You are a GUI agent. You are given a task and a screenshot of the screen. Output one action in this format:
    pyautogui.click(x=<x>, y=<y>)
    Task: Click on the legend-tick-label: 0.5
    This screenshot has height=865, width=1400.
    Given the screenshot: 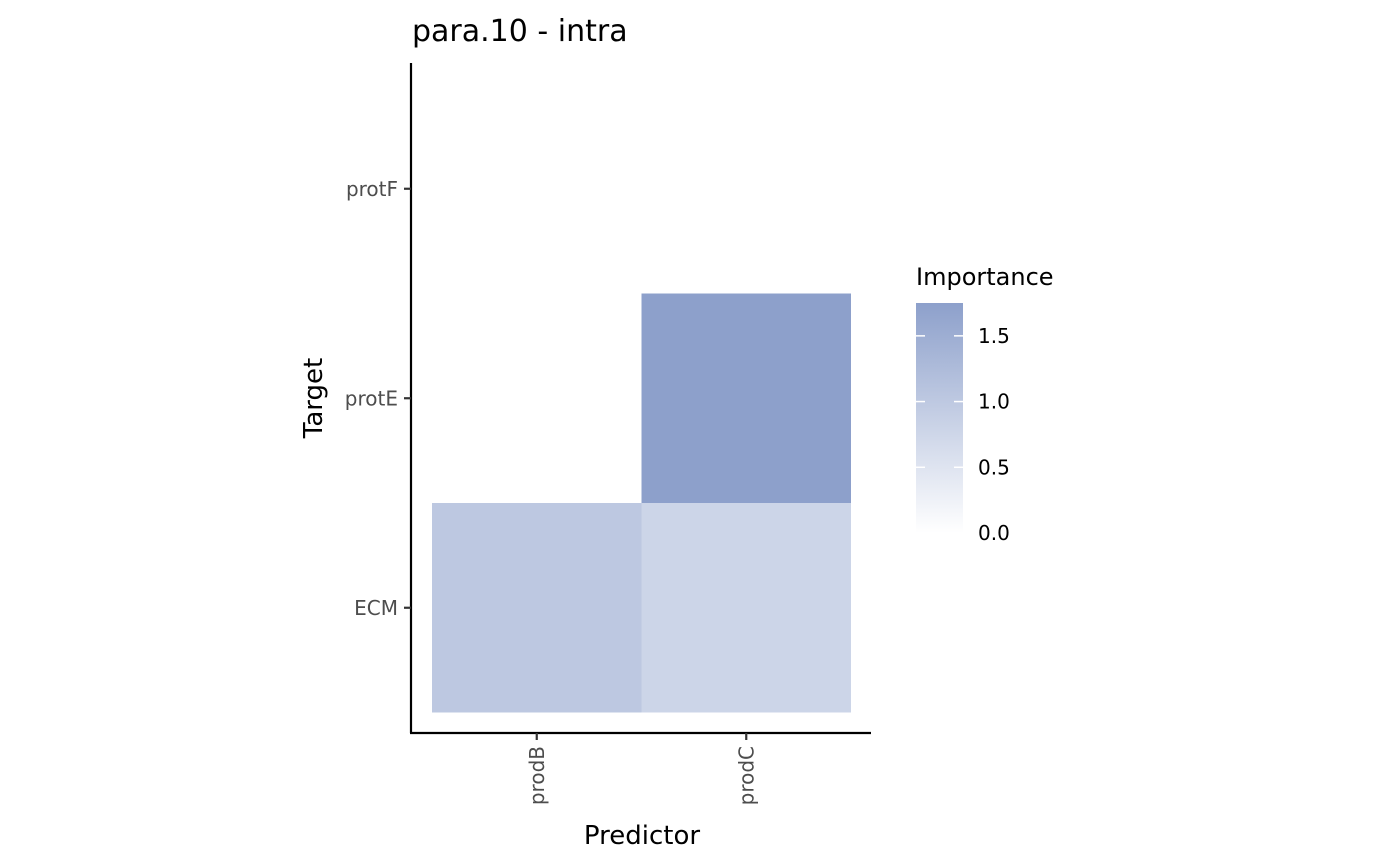 What is the action you would take?
    pyautogui.click(x=994, y=467)
    